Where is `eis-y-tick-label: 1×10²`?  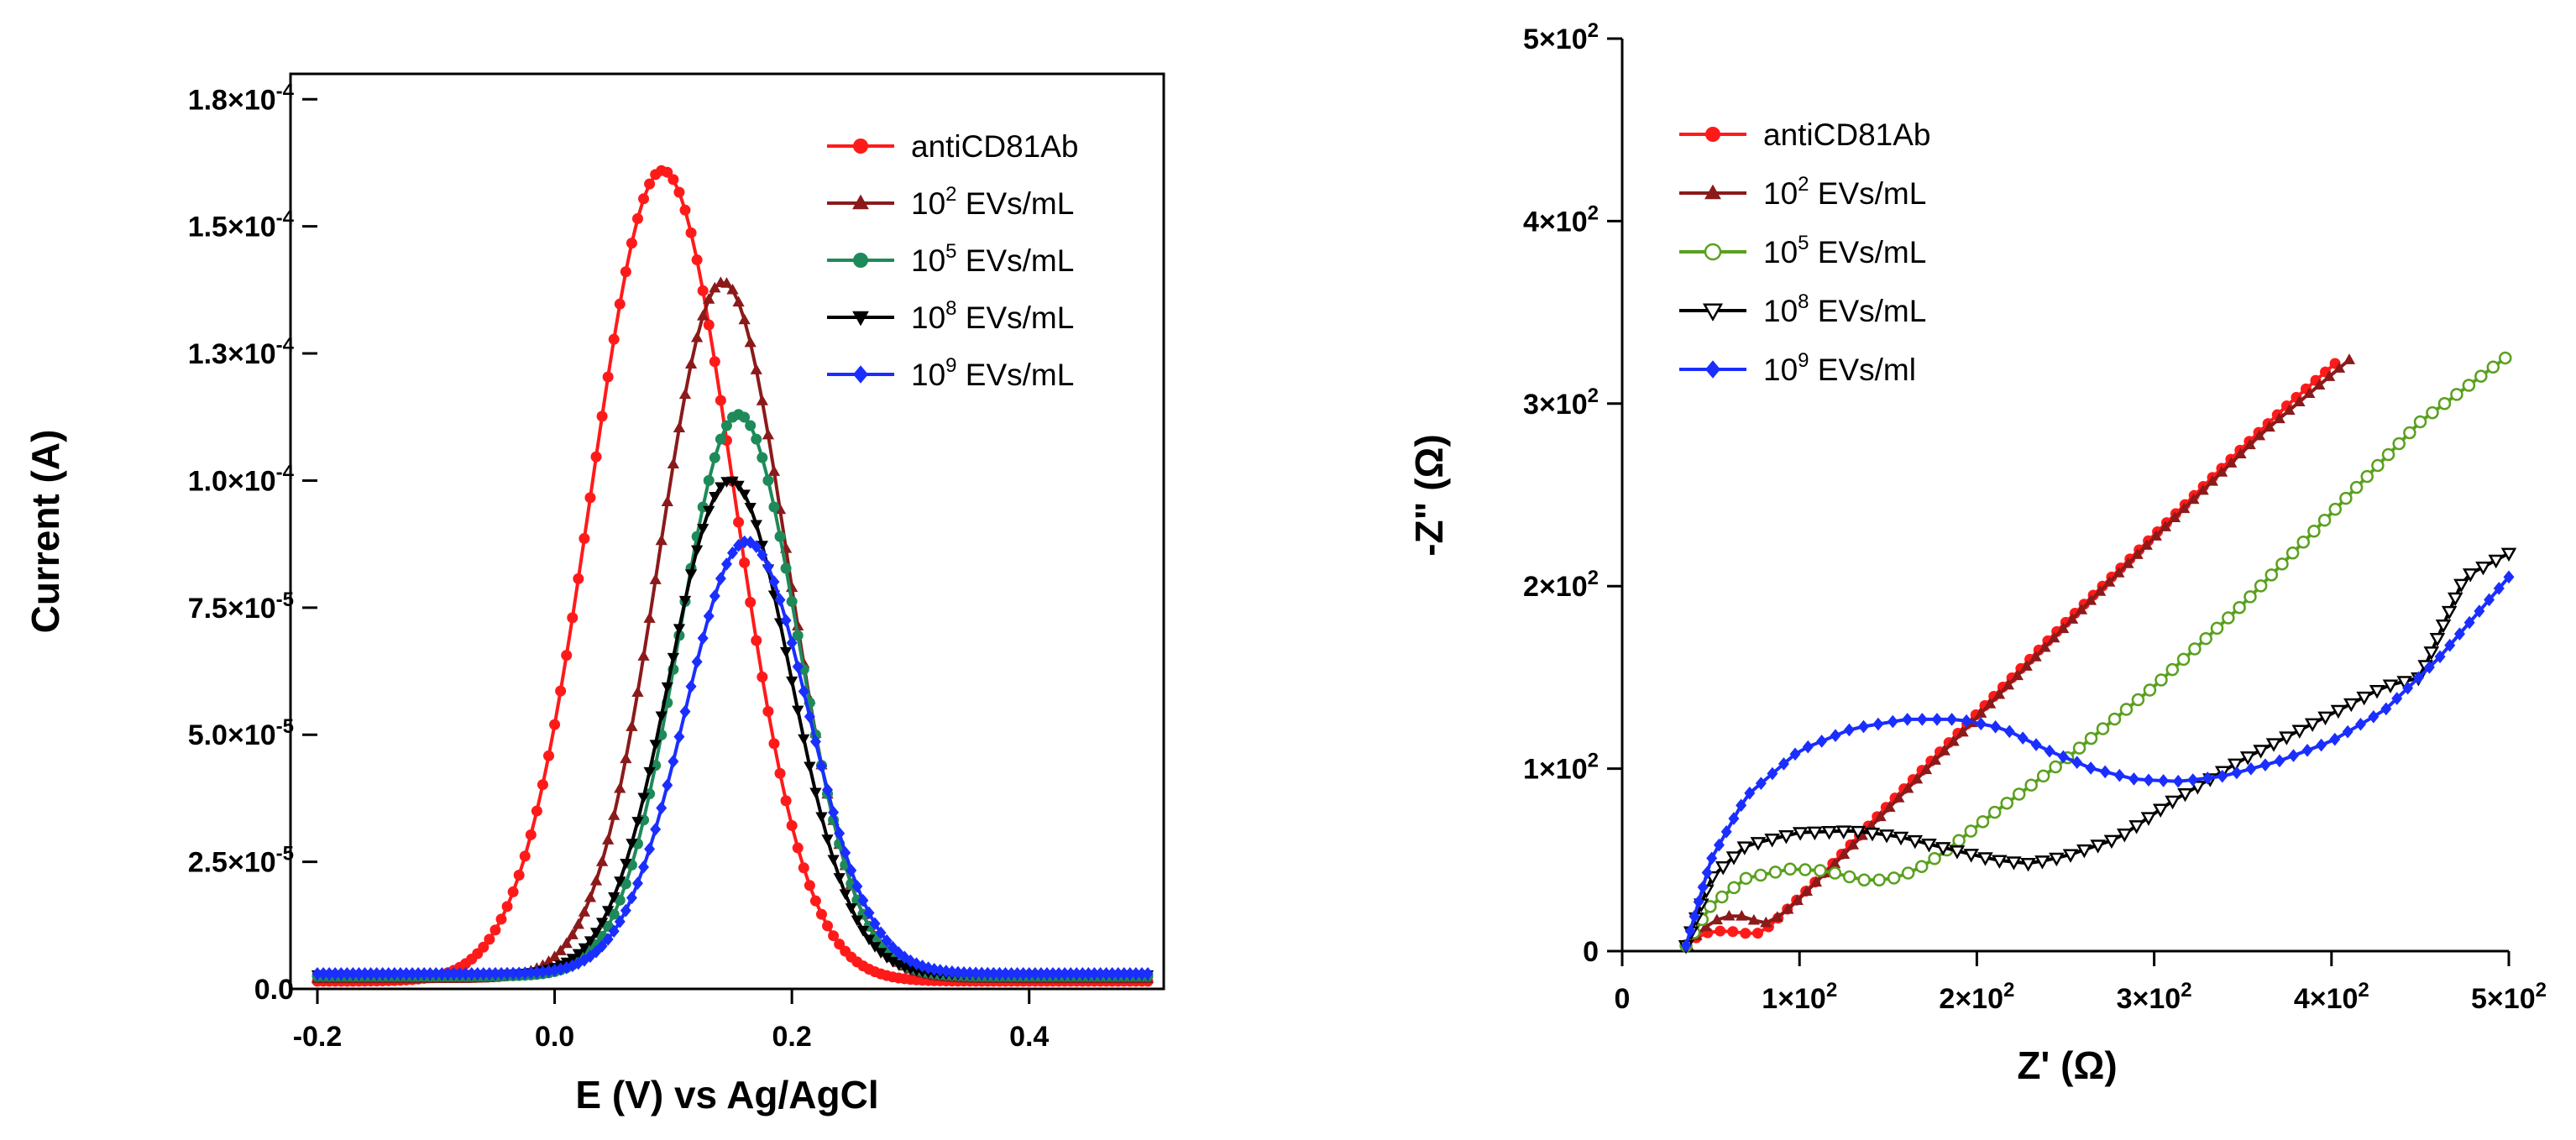 eis-y-tick-label: 1×10² is located at coordinates (1561, 768).